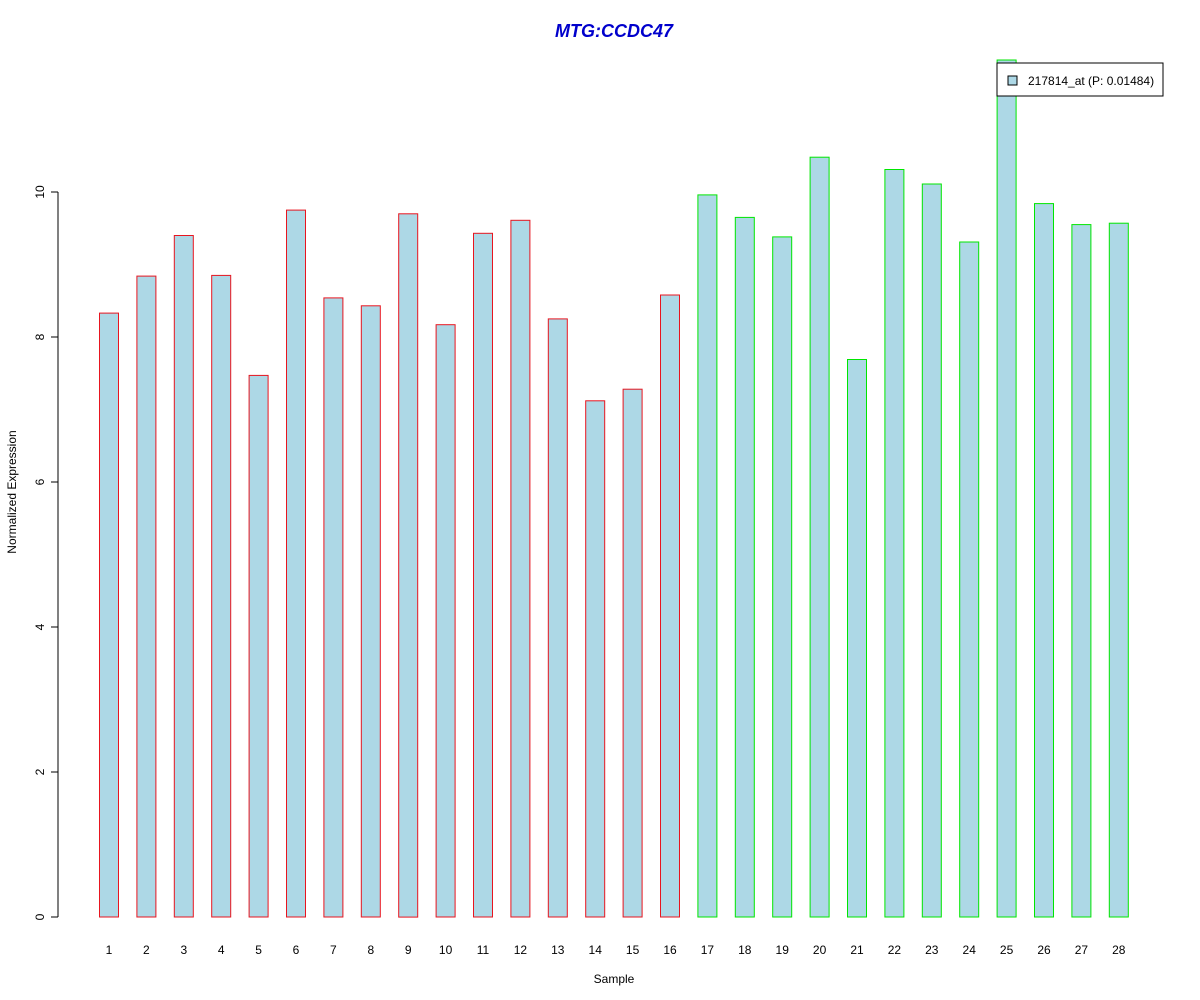 The height and width of the screenshot is (1000, 1200). What do you see at coordinates (333, 950) in the screenshot?
I see `x-tick-label: 7` at bounding box center [333, 950].